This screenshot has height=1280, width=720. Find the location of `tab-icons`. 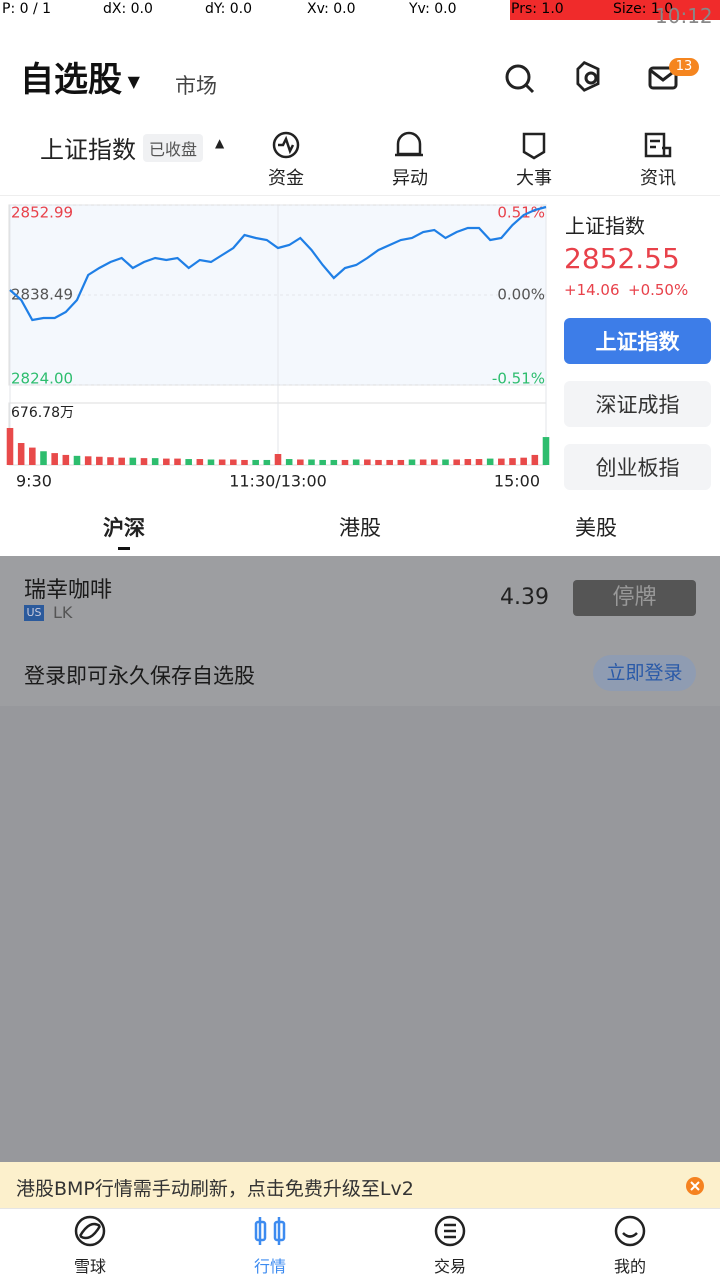

tab-icons is located at coordinates (472, 145).